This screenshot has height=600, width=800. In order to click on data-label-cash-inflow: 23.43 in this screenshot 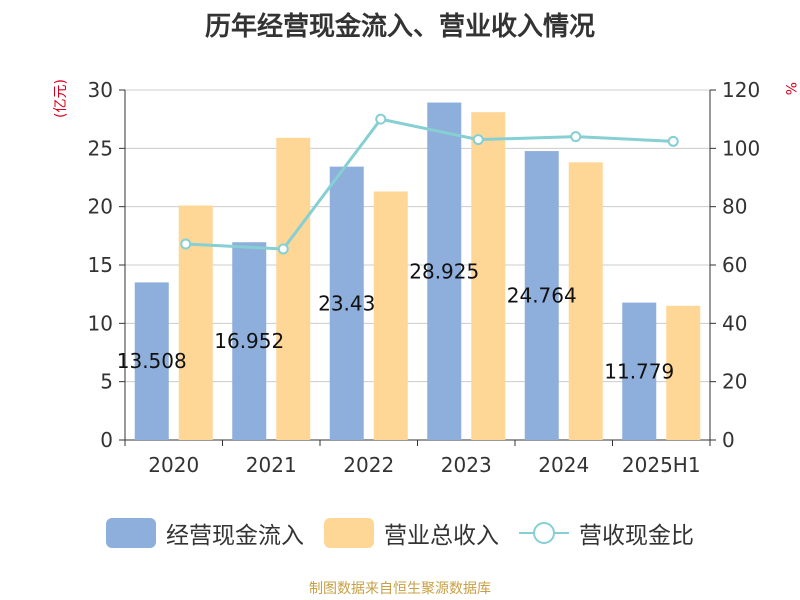, I will do `click(346, 303)`.